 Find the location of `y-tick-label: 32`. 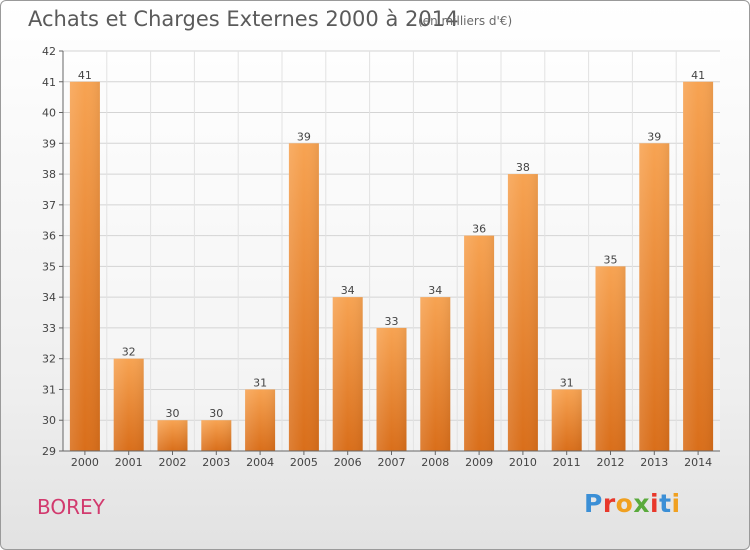

y-tick-label: 32 is located at coordinates (49, 359).